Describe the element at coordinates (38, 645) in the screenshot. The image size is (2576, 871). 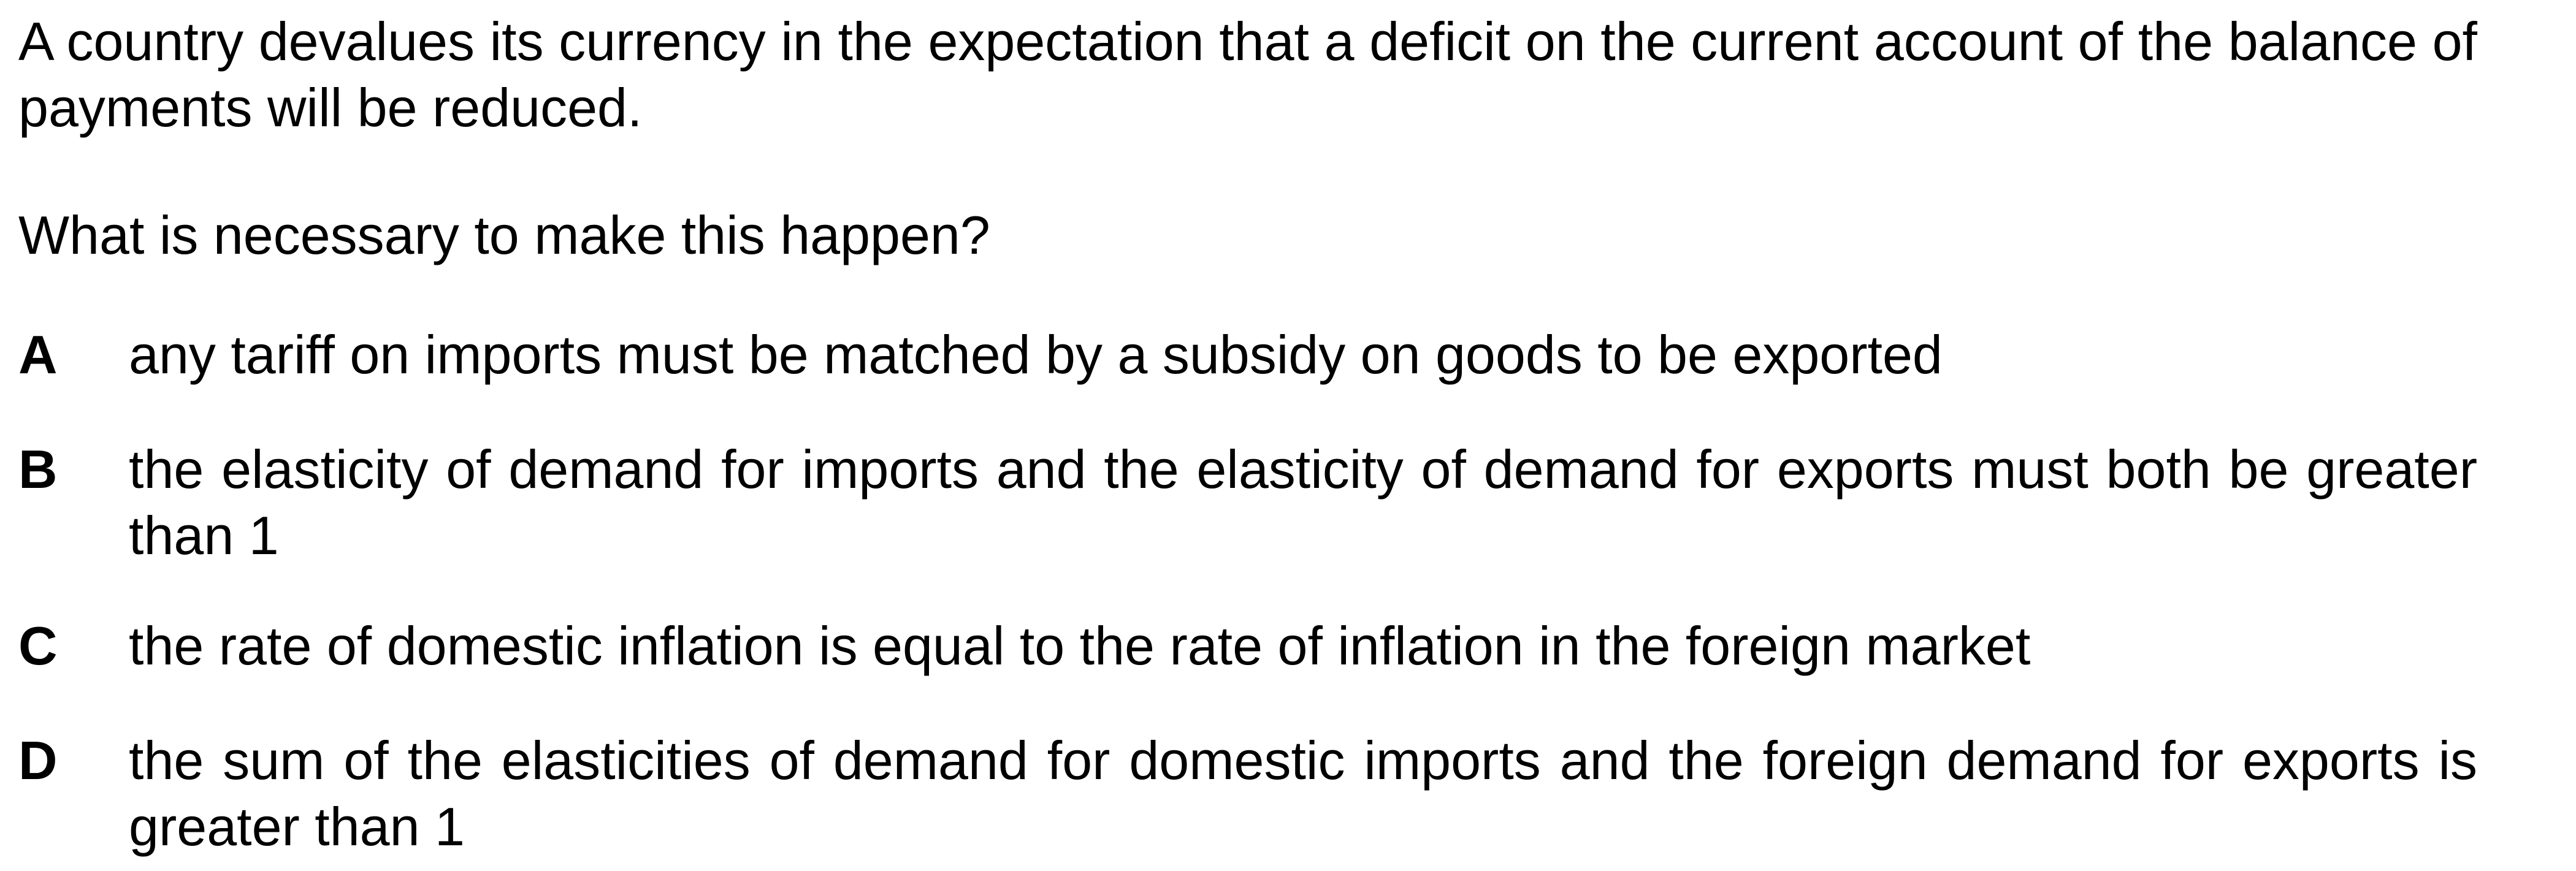
I see `option-c-letter: C` at that location.